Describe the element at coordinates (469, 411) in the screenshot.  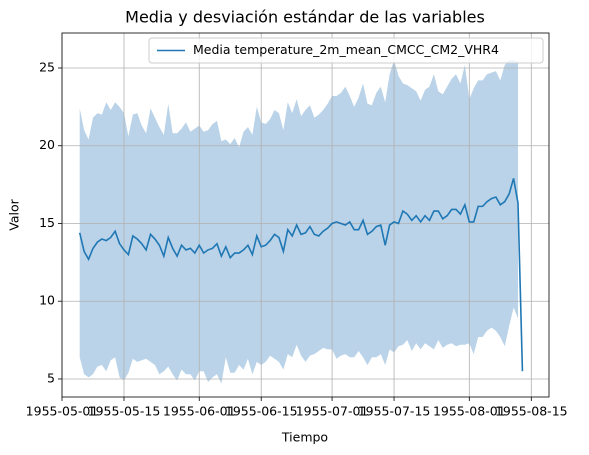
I see `x-tick-label: 1955-08-01` at that location.